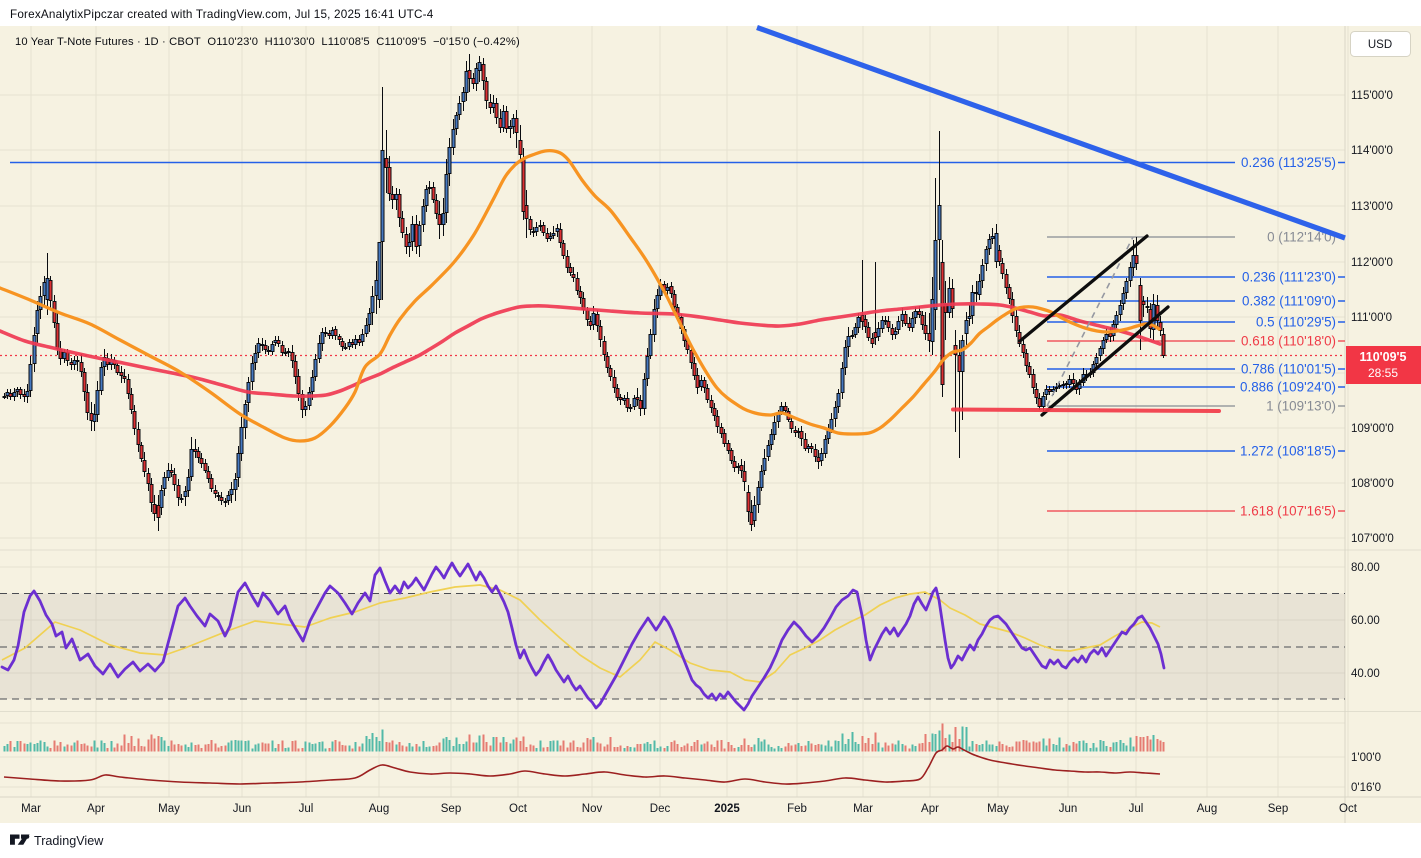 Image resolution: width=1421 pixels, height=858 pixels. Describe the element at coordinates (1301, 237) in the screenshot. I see `svg-text: 0 (112'14'0)` at that location.